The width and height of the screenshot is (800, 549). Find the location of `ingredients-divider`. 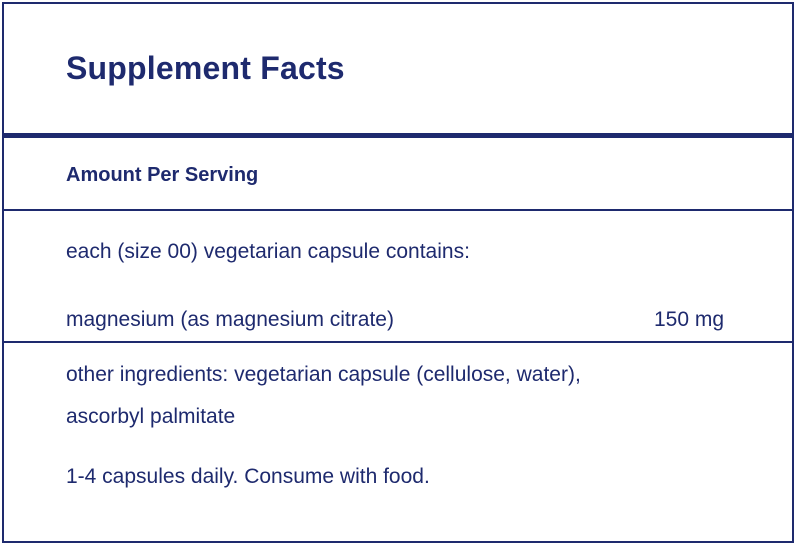

ingredients-divider is located at coordinates (398, 342).